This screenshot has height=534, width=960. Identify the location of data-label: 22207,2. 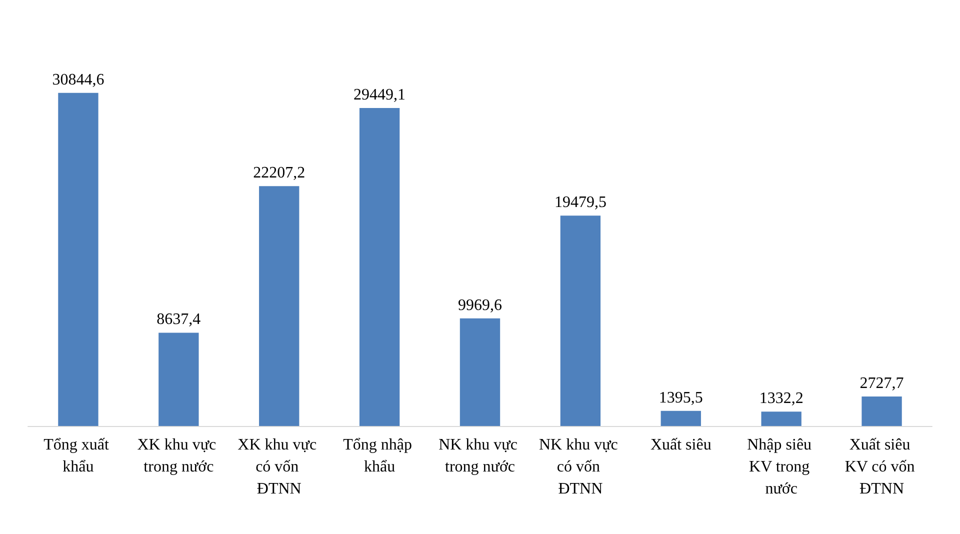
(279, 173).